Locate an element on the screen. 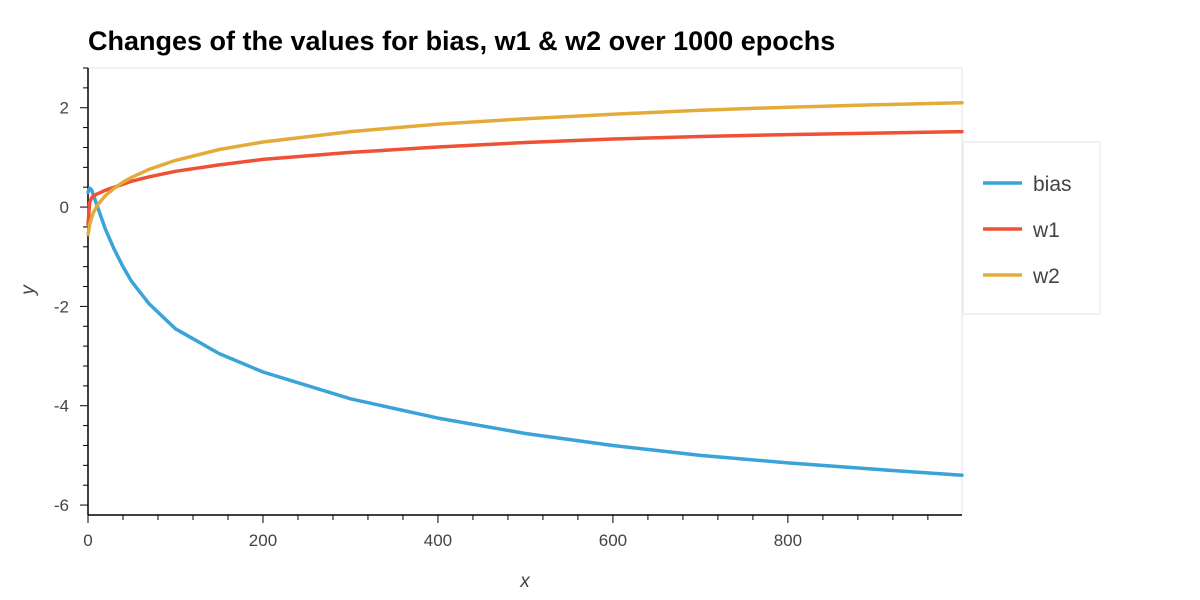 This screenshot has height=600, width=1200. x-axis-label: x is located at coordinates (525, 581).